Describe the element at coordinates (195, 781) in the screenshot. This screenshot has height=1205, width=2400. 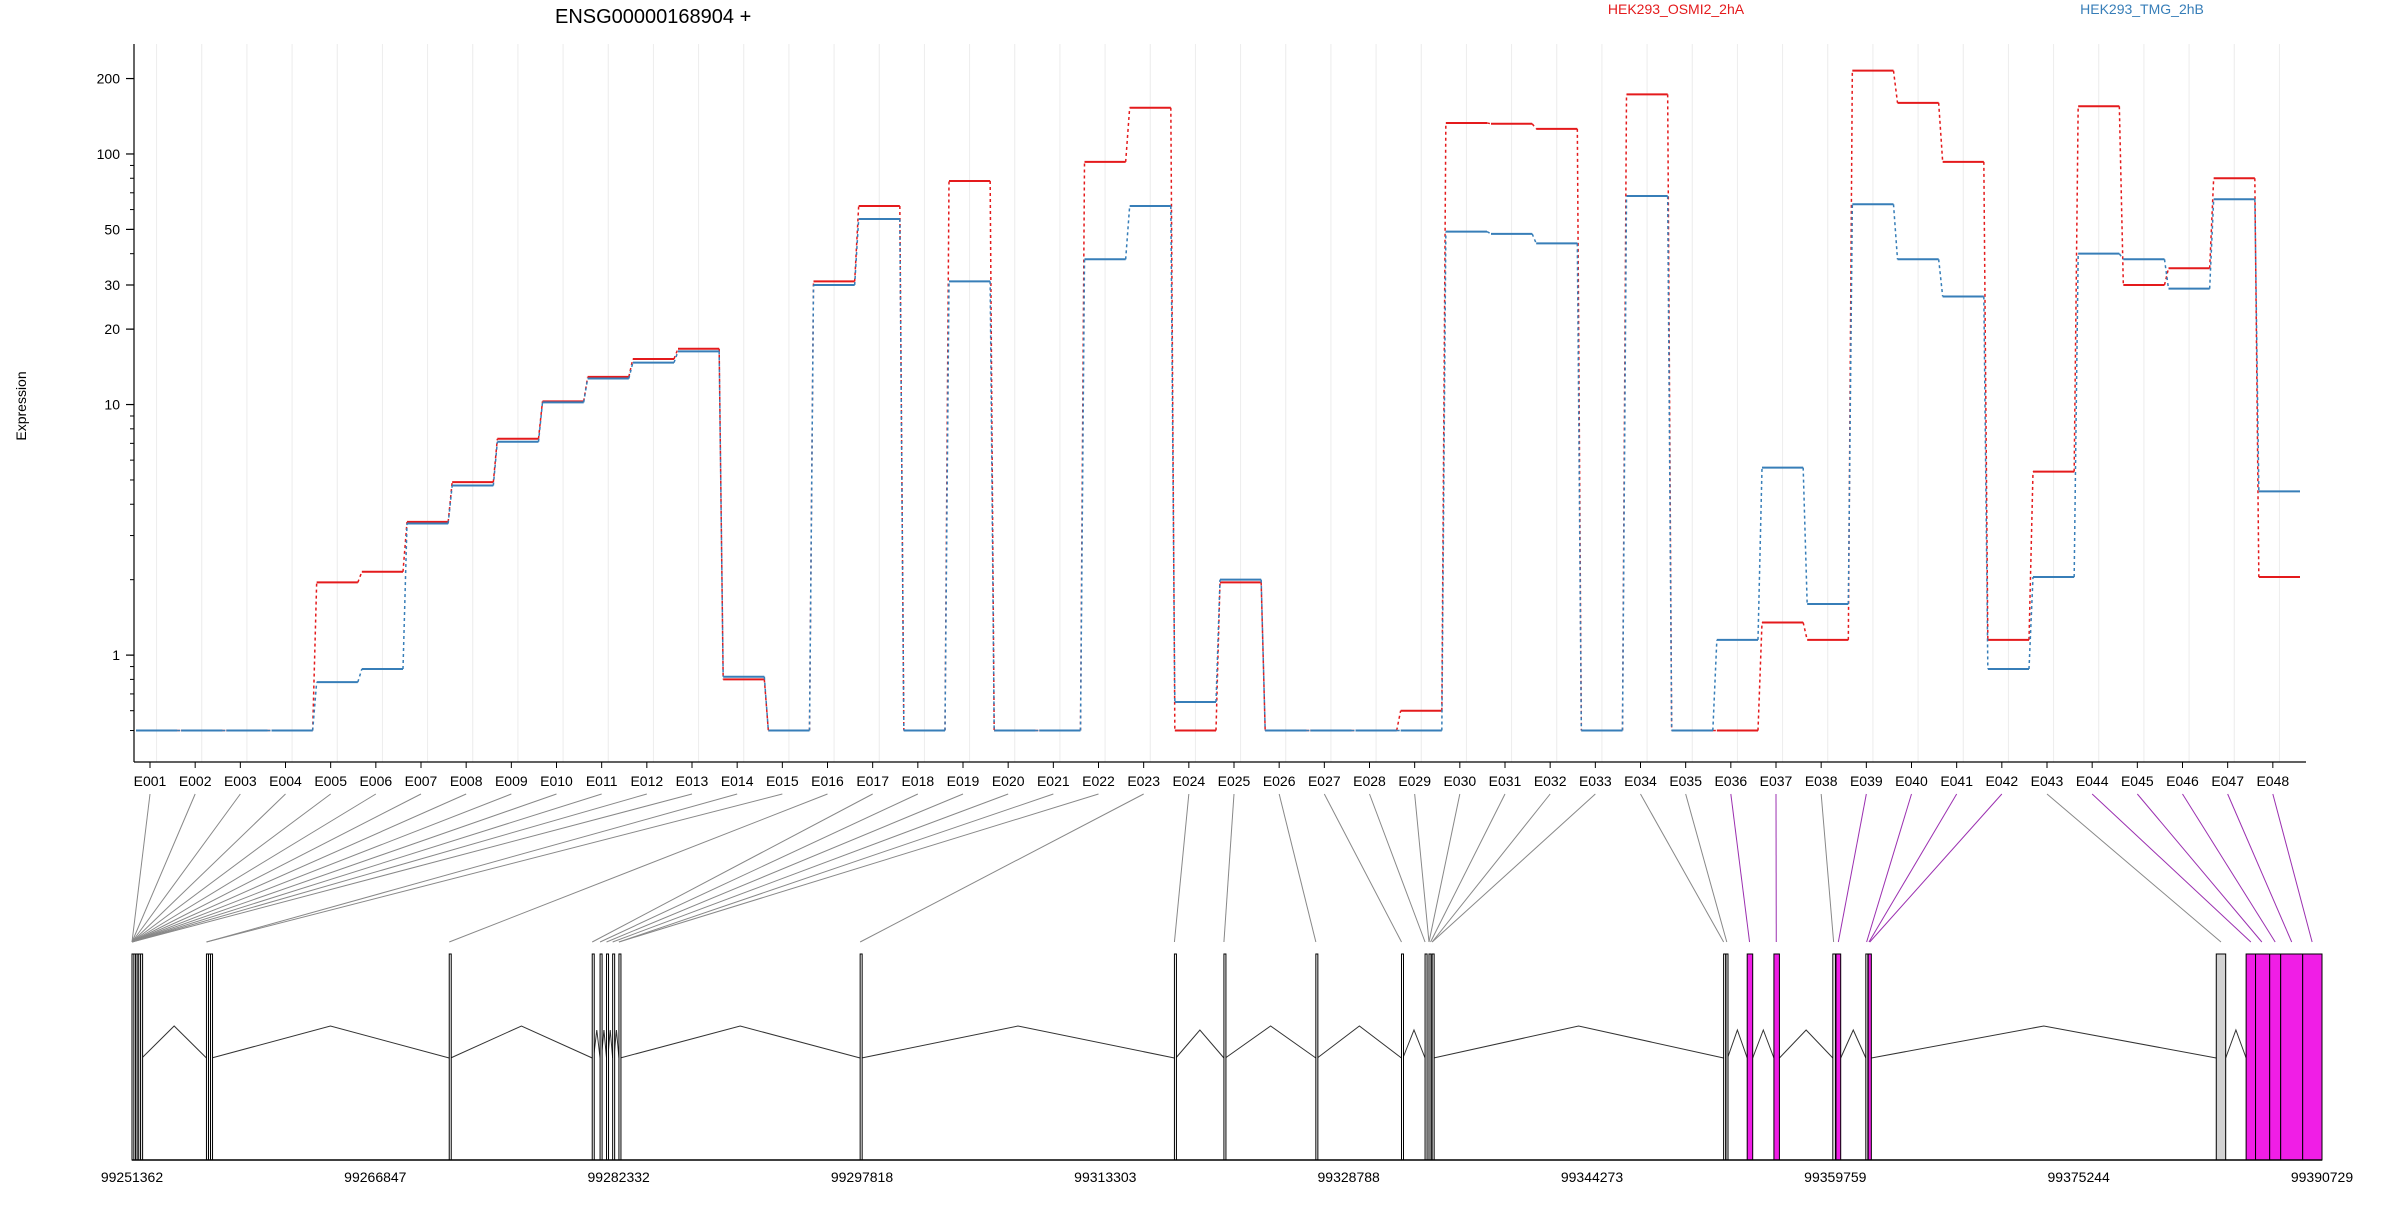
I see `x-tick-label: E002` at that location.